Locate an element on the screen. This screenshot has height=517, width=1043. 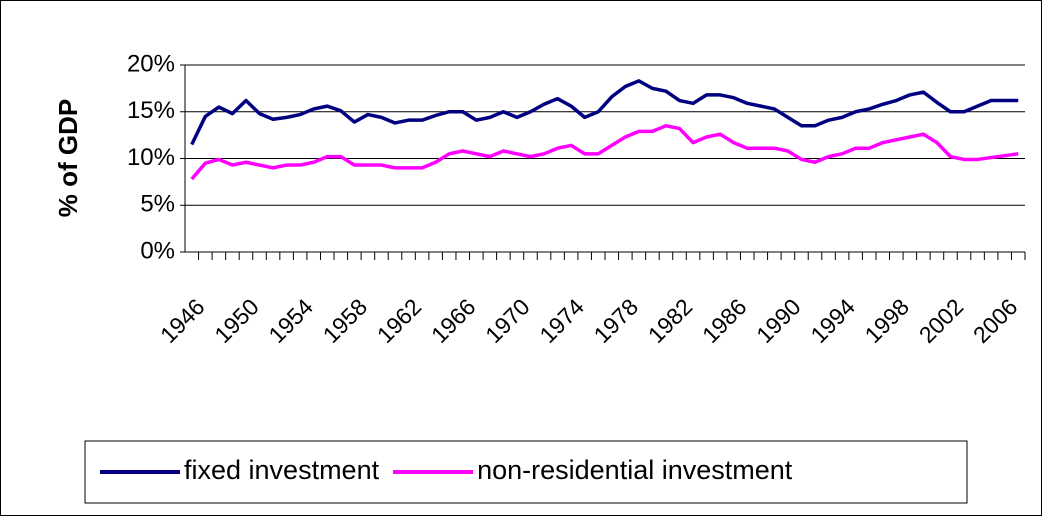
y-tick-label: 0% is located at coordinates (157, 250).